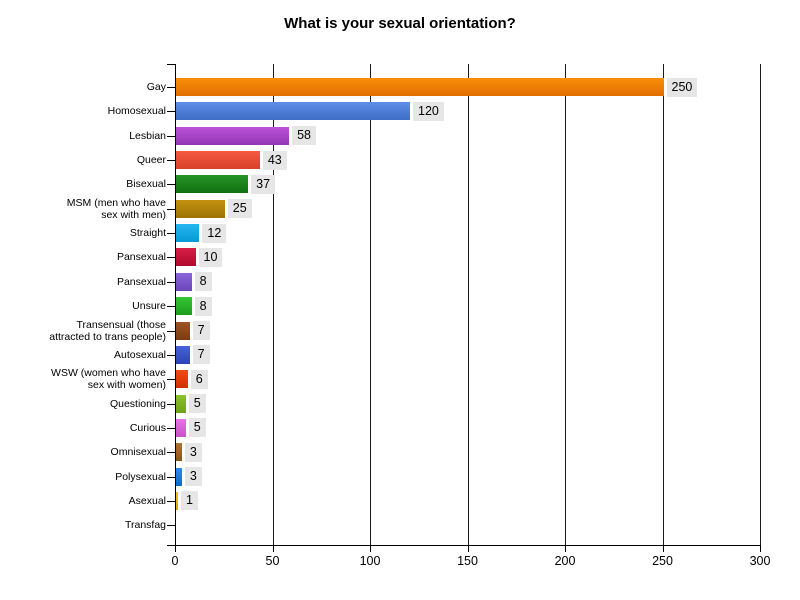 This screenshot has height=600, width=800. Describe the element at coordinates (151, 160) in the screenshot. I see `category-label: Queer` at that location.